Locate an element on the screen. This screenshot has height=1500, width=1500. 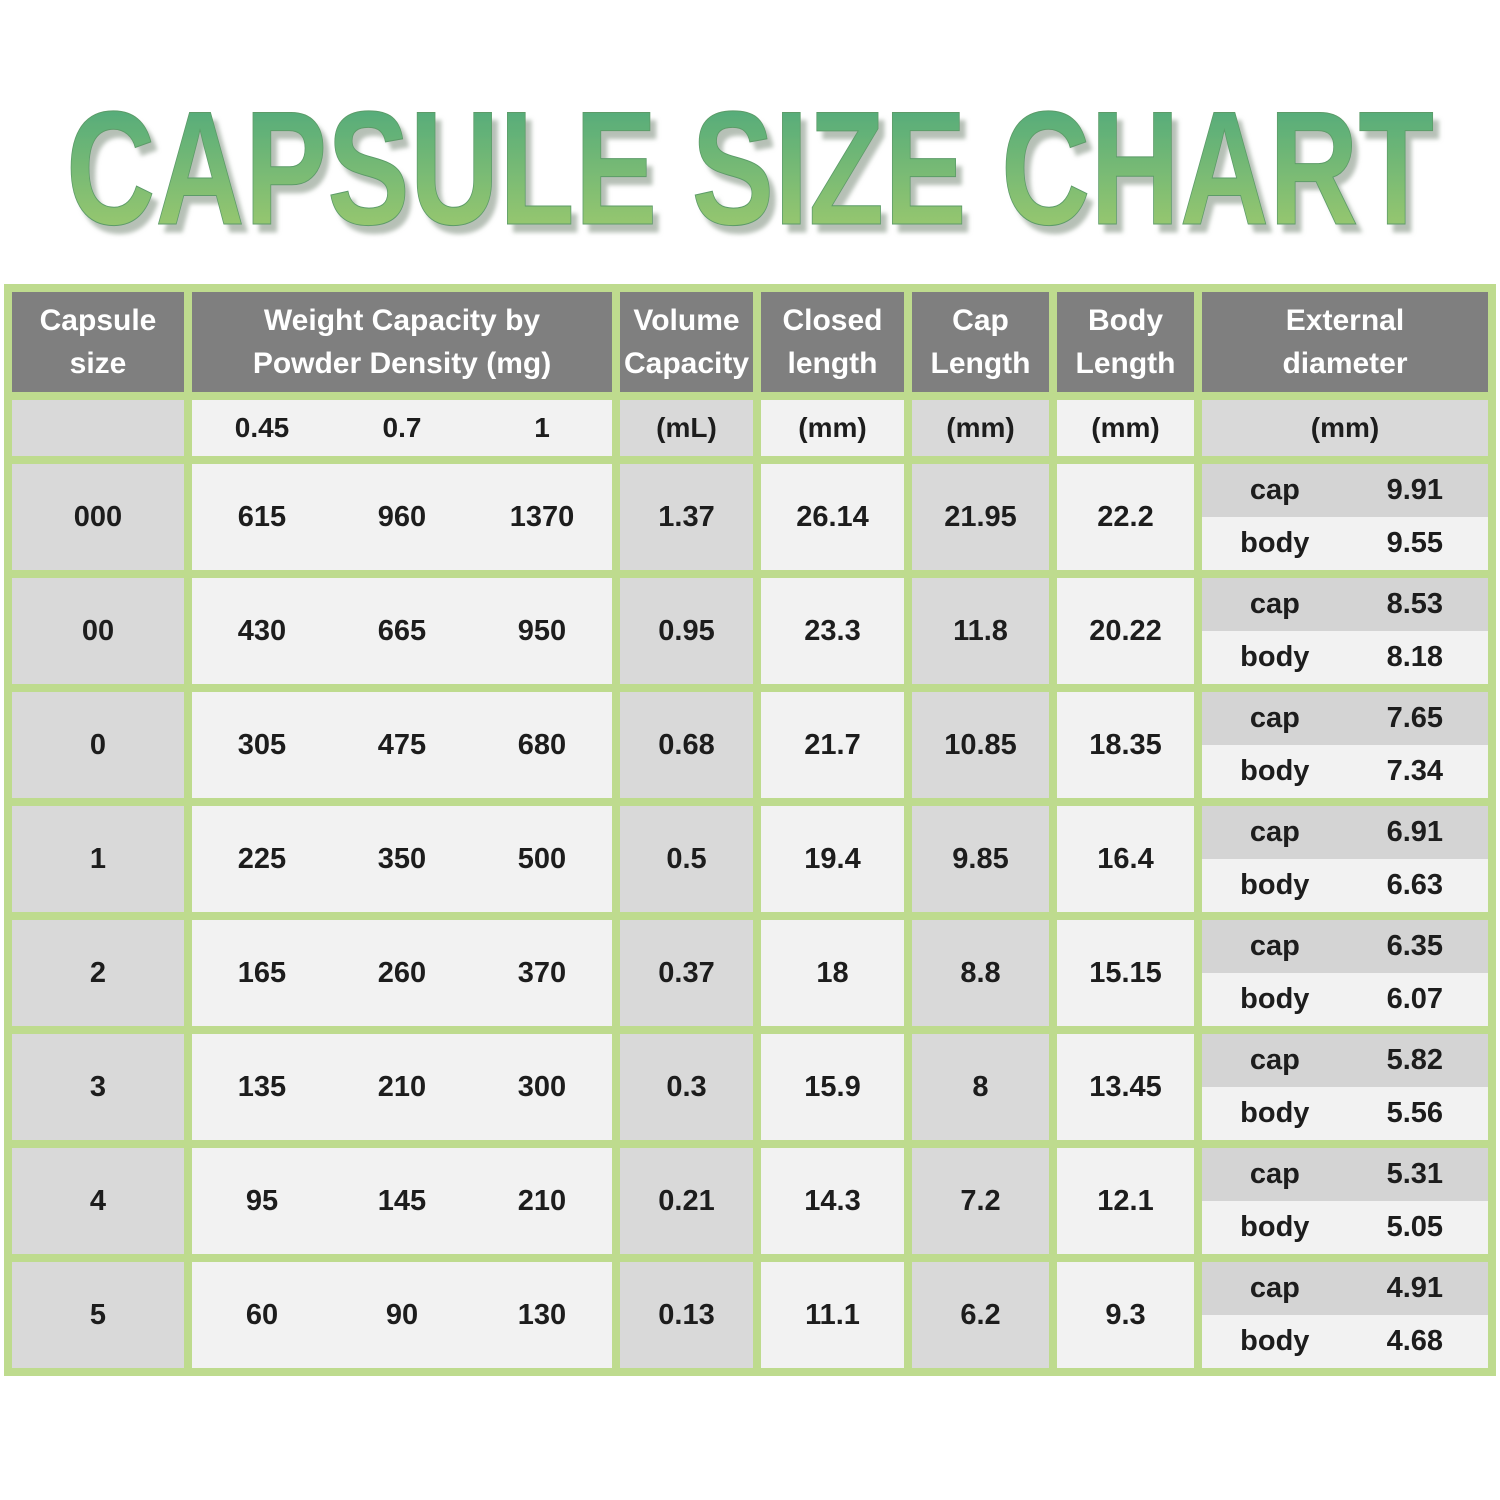
cell-weight-capacity: 60 90 130 is located at coordinates (402, 1315).